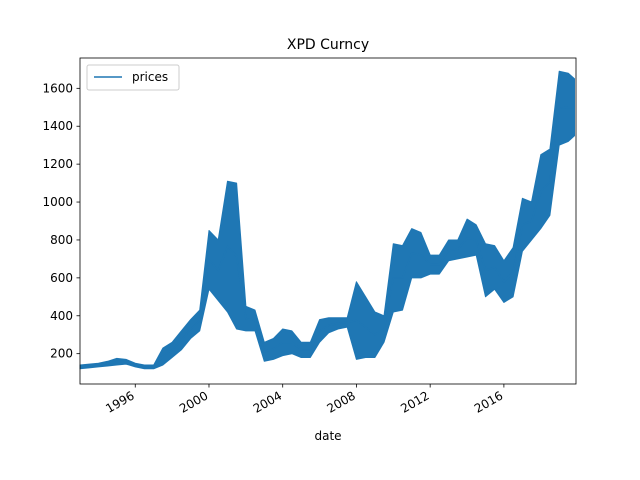 Image resolution: width=640 pixels, height=480 pixels. What do you see at coordinates (57, 126) in the screenshot?
I see `y-tick-label: 1400` at bounding box center [57, 126].